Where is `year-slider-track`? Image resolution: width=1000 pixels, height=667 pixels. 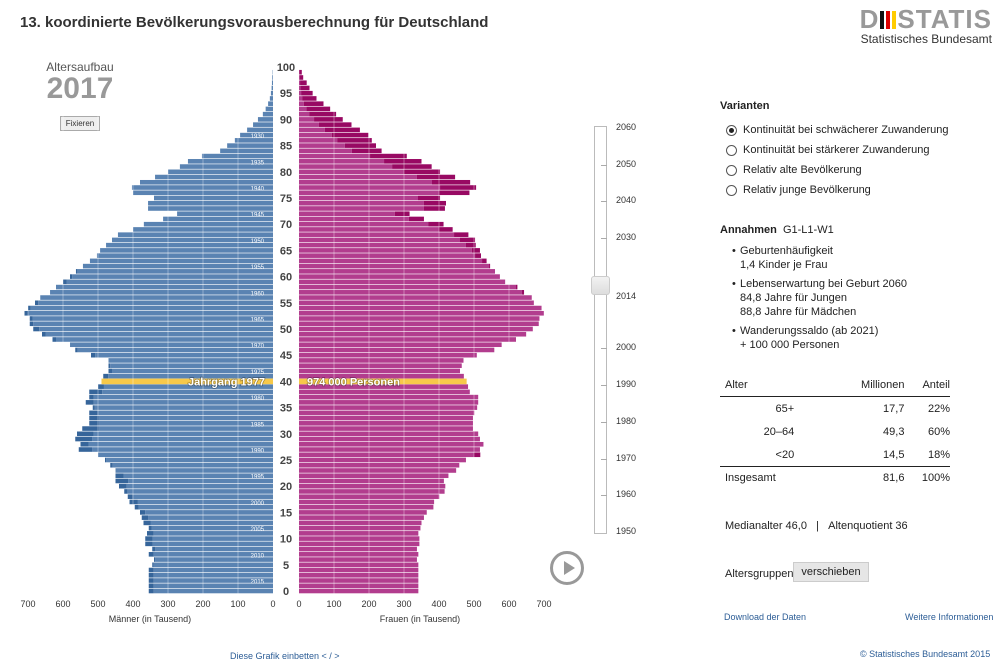
year-slider-track is located at coordinates (600, 330).